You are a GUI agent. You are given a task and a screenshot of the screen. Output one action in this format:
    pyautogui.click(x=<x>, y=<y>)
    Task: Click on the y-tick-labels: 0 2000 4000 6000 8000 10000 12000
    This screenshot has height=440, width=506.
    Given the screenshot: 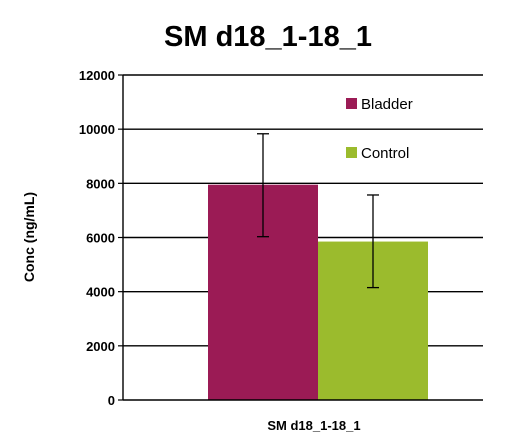 What is the action you would take?
    pyautogui.click(x=101, y=238)
    